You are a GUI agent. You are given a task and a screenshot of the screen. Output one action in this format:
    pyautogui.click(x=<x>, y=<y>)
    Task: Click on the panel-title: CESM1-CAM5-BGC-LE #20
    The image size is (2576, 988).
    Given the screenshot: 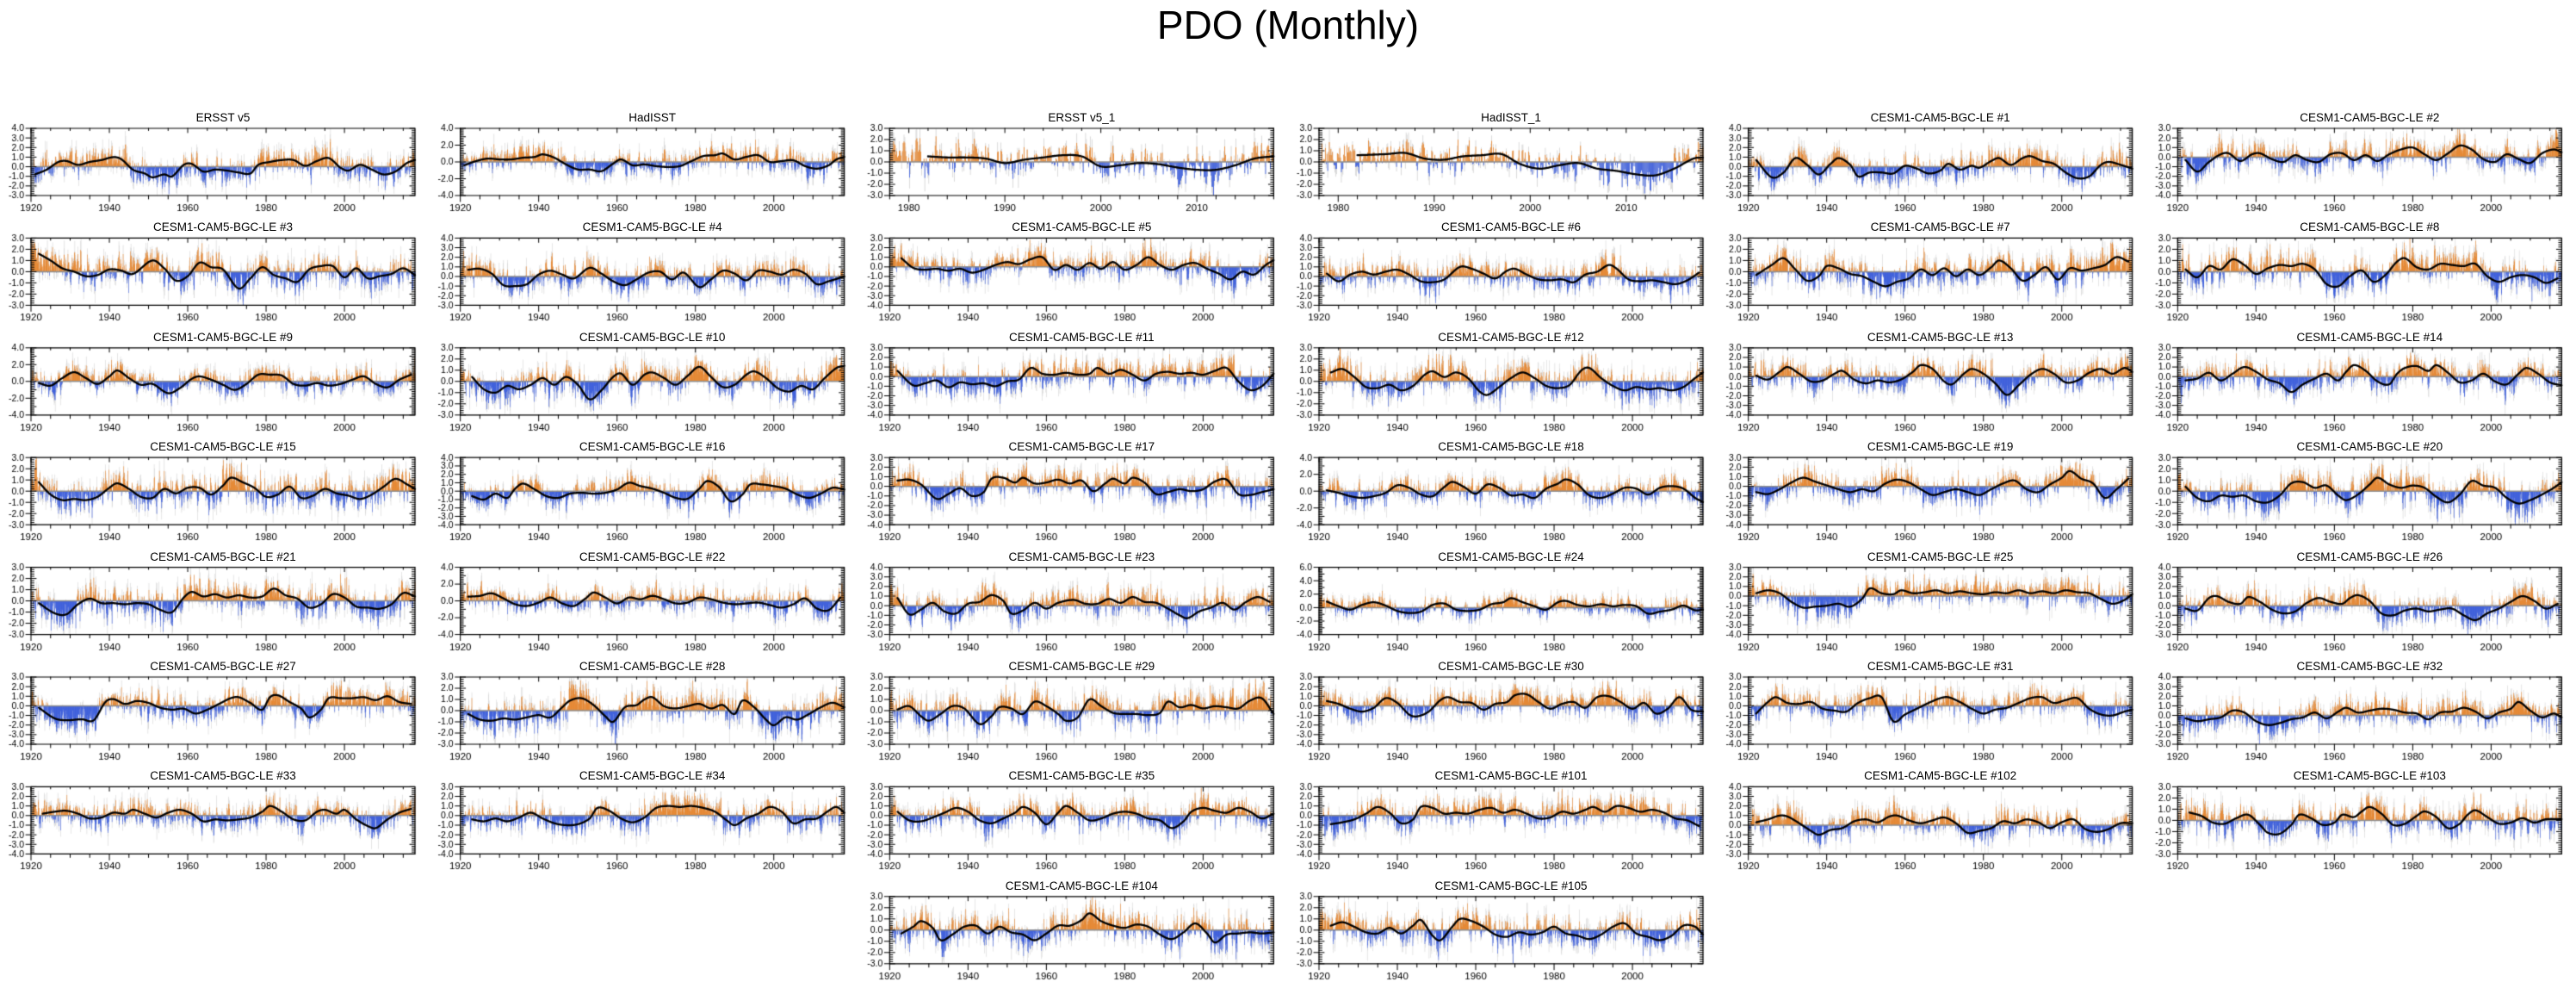 What is the action you would take?
    pyautogui.click(x=2369, y=447)
    